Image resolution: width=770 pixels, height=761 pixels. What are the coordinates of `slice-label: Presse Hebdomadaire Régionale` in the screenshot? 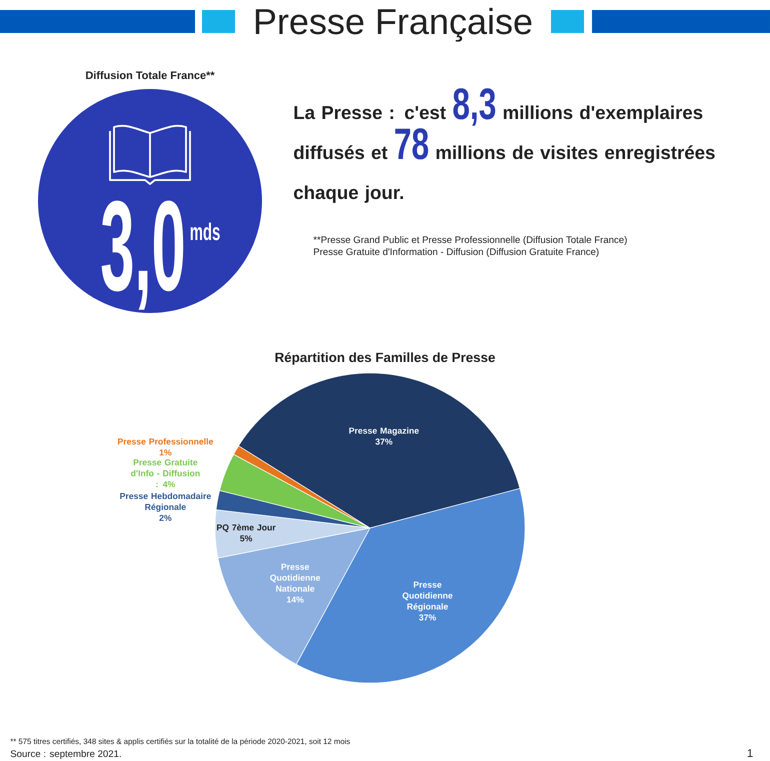 It's located at (165, 502).